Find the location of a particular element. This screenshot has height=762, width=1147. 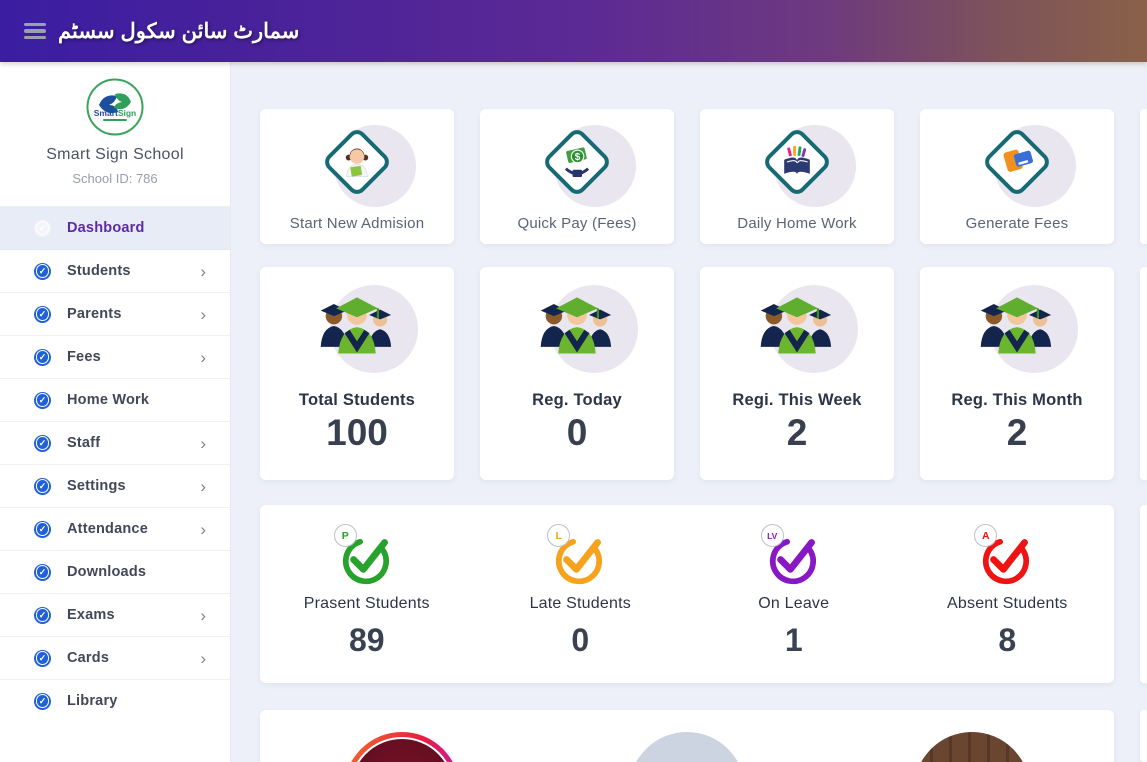

stat-card-total-students: Total Students 100 is located at coordinates (357, 373).